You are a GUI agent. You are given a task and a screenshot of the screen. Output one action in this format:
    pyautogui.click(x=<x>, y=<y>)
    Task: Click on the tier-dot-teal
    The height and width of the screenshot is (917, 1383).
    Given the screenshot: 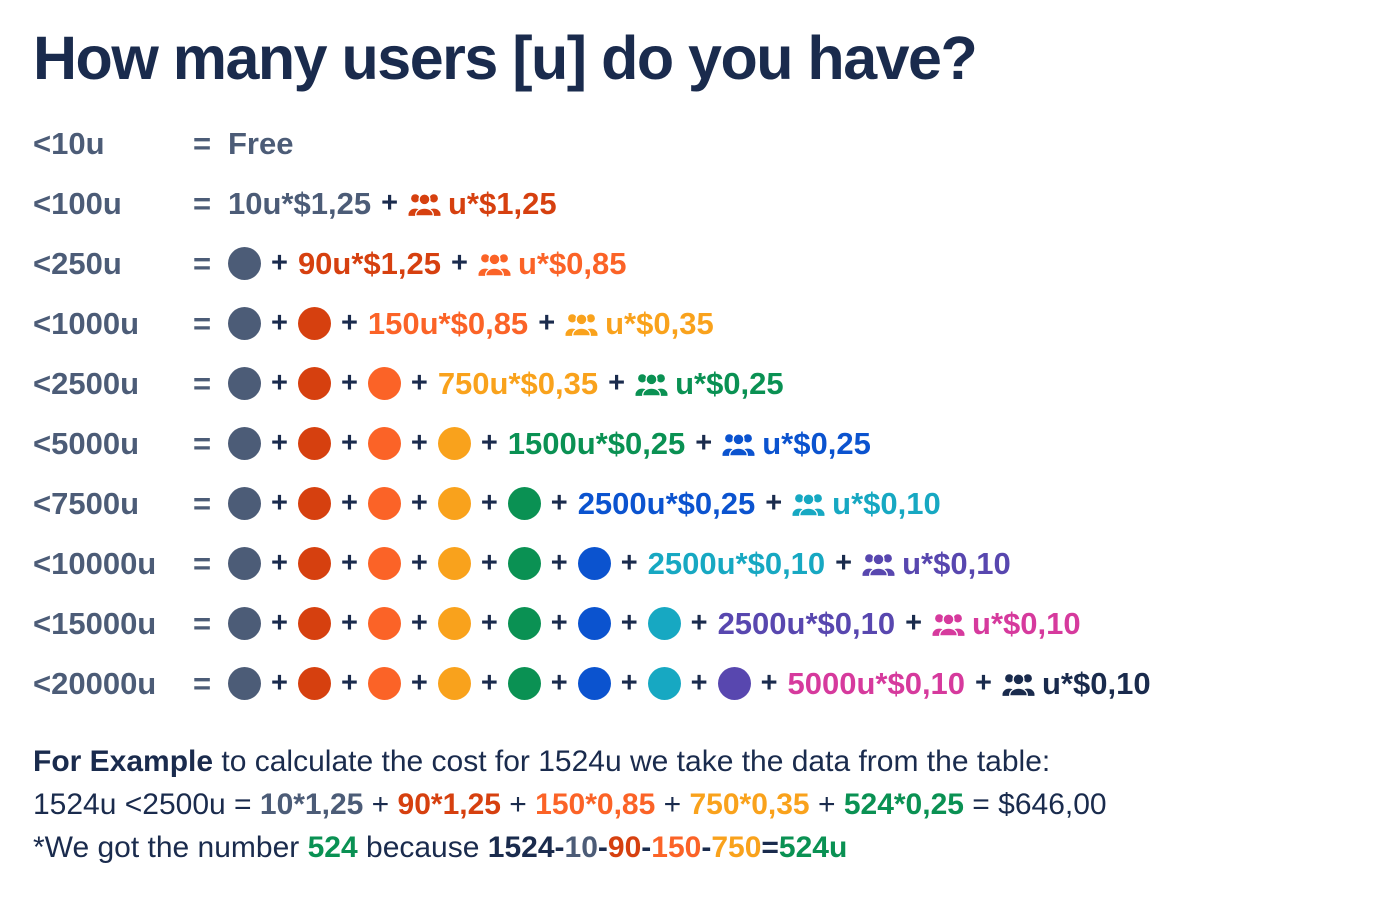 What is the action you would take?
    pyautogui.click(x=664, y=624)
    